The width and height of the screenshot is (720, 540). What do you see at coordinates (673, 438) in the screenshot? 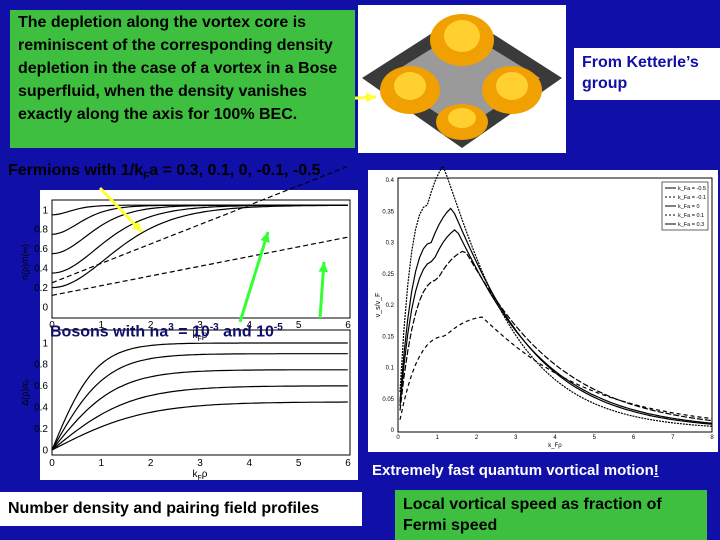
I see `x-tick-label: 7` at bounding box center [673, 438].